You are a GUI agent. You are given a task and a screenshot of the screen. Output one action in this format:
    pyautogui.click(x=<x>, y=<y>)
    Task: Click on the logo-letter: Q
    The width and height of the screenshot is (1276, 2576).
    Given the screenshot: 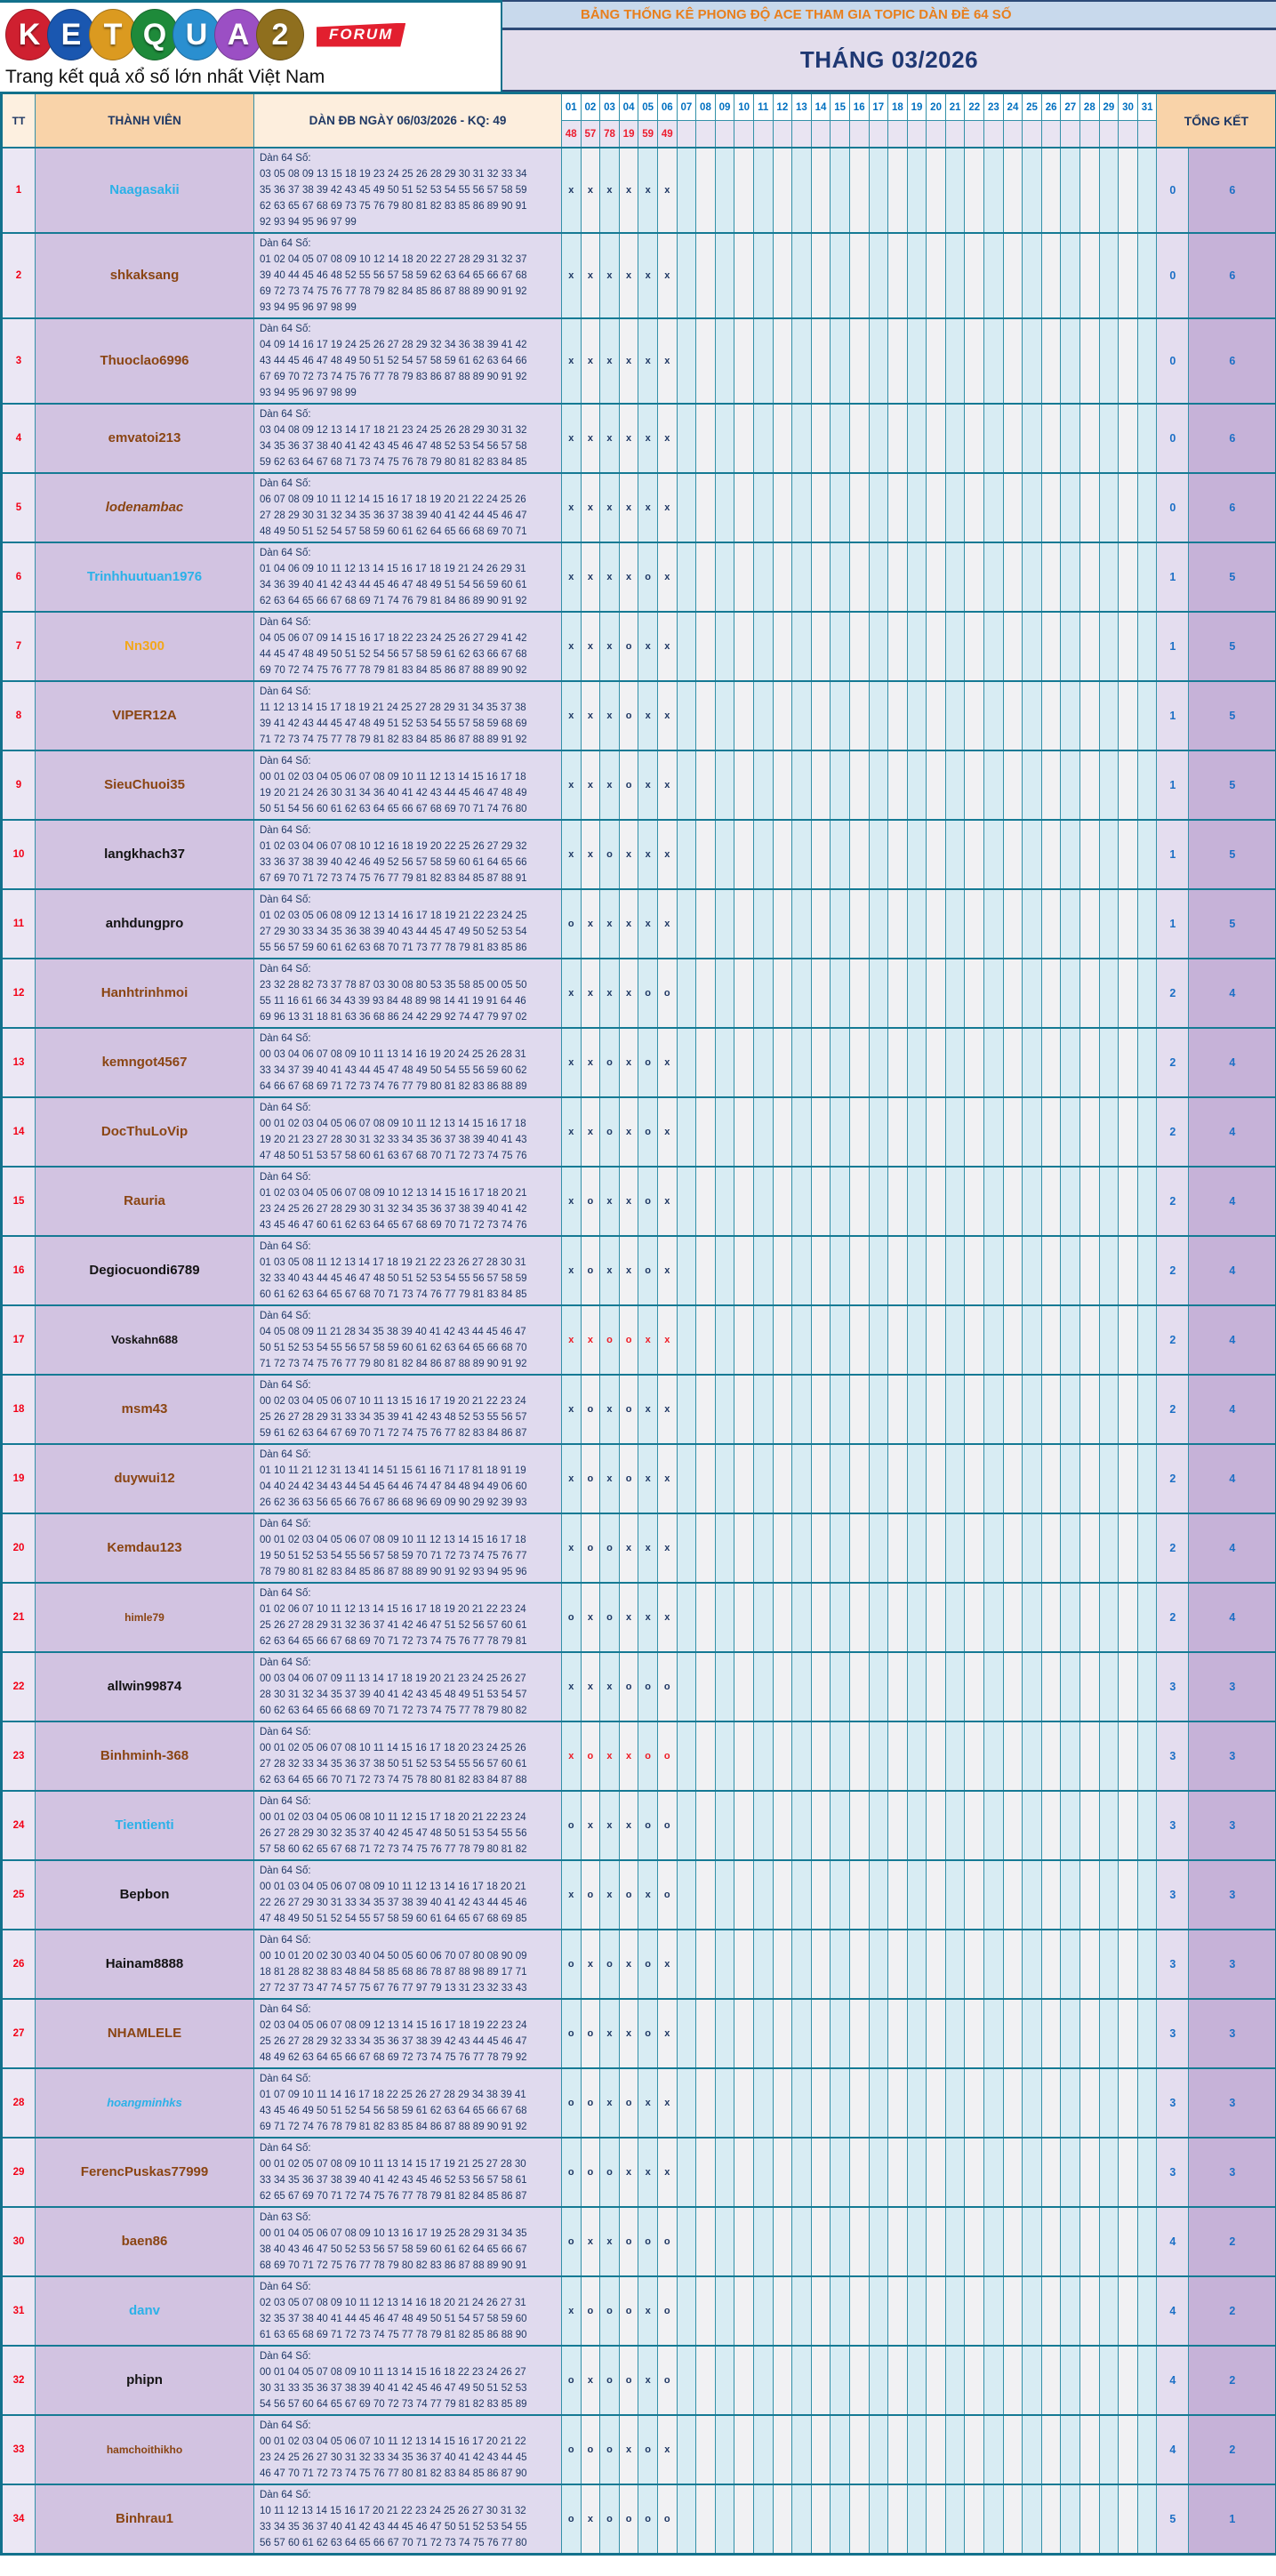 What is the action you would take?
    pyautogui.click(x=155, y=34)
    